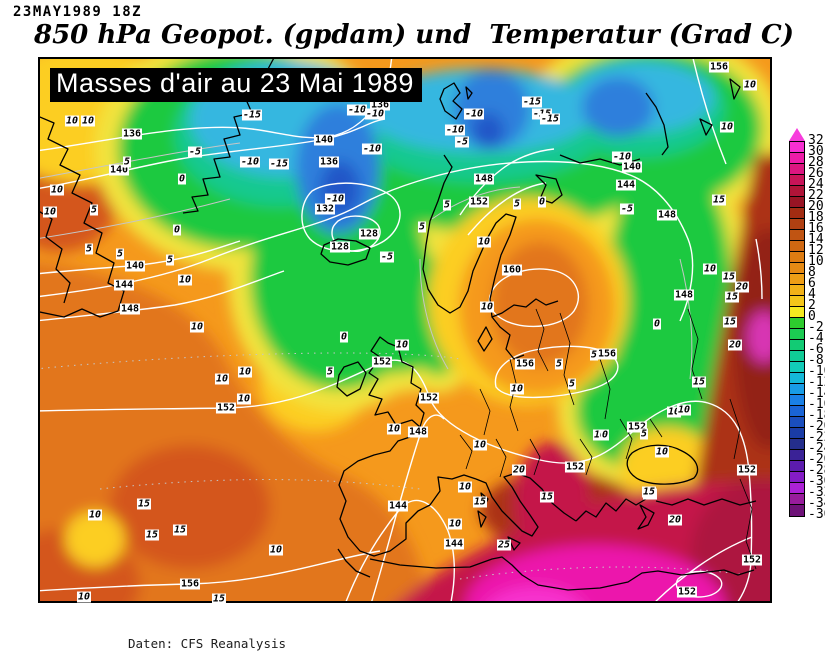 The image size is (825, 657). I want to click on geopotential-label: 160, so click(512, 270).